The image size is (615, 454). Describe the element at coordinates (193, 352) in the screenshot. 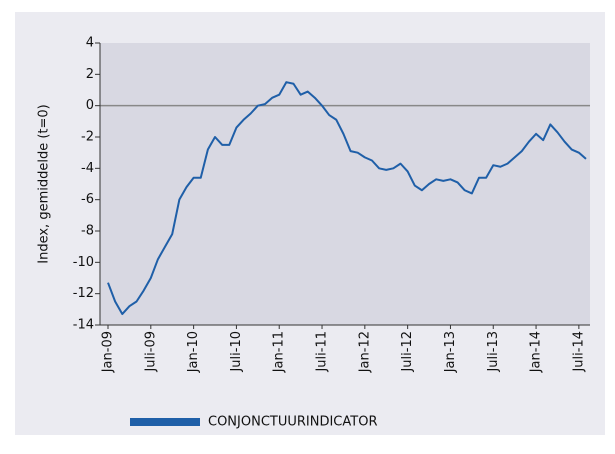

I see `x-tick-label: Jan-10` at that location.